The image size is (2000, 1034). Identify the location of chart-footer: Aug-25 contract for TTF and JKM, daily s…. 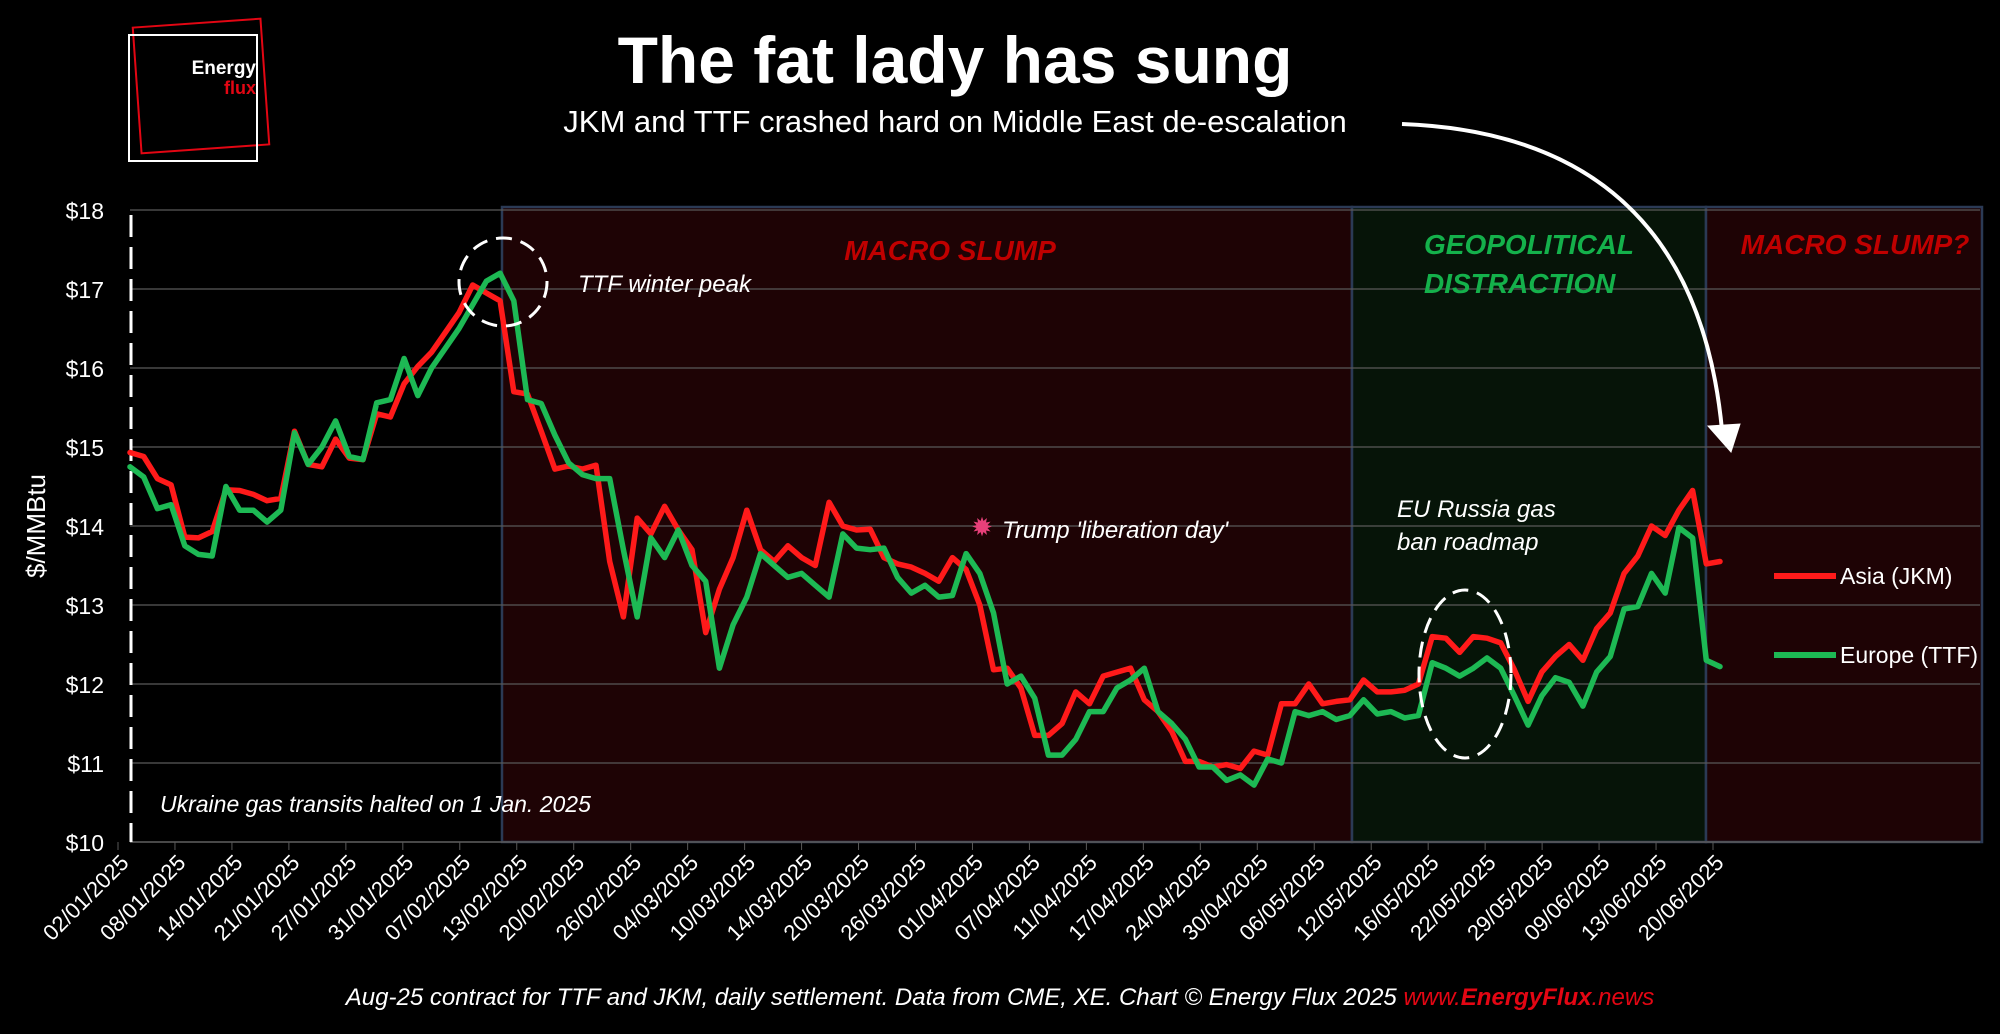
(1000, 998).